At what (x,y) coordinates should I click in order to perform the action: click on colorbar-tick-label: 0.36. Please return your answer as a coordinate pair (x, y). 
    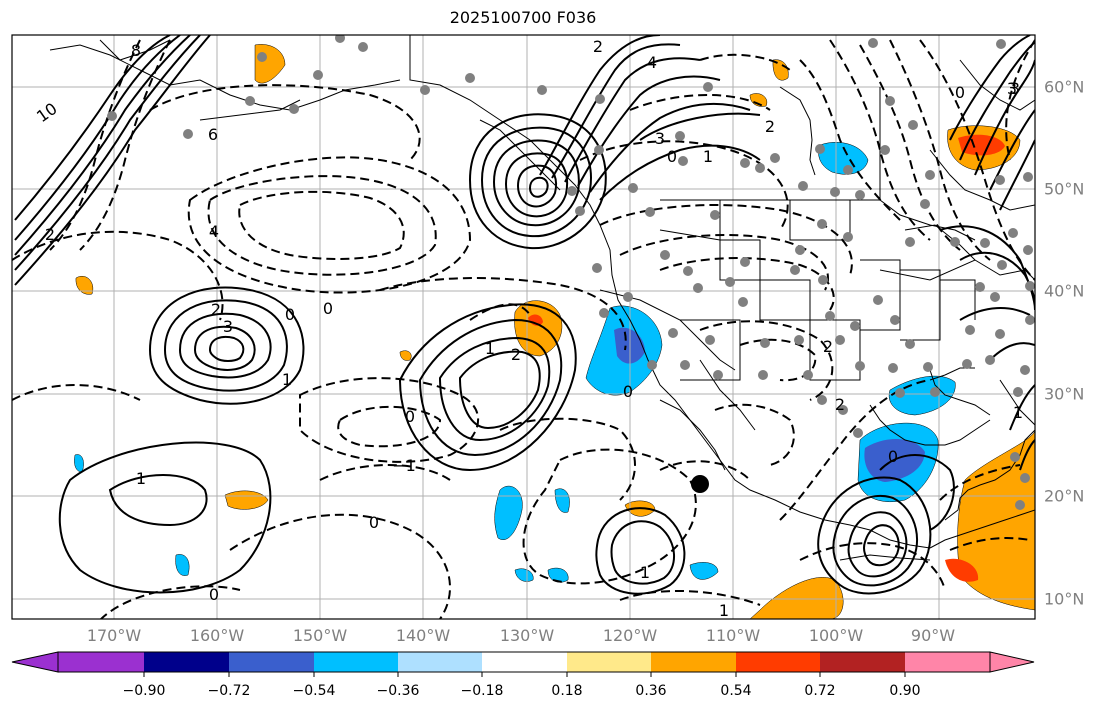
    Looking at the image, I should click on (651, 691).